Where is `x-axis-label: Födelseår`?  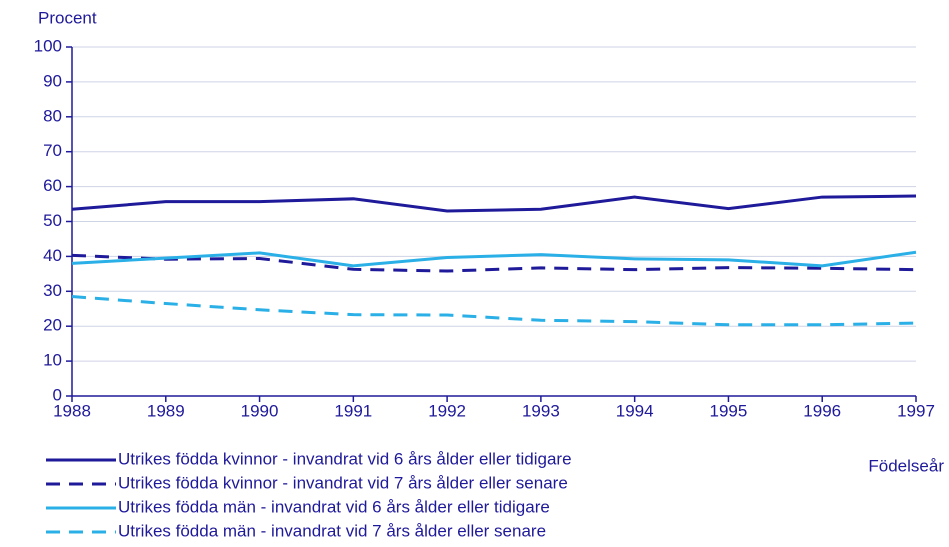
x-axis-label: Födelseår is located at coordinates (906, 465).